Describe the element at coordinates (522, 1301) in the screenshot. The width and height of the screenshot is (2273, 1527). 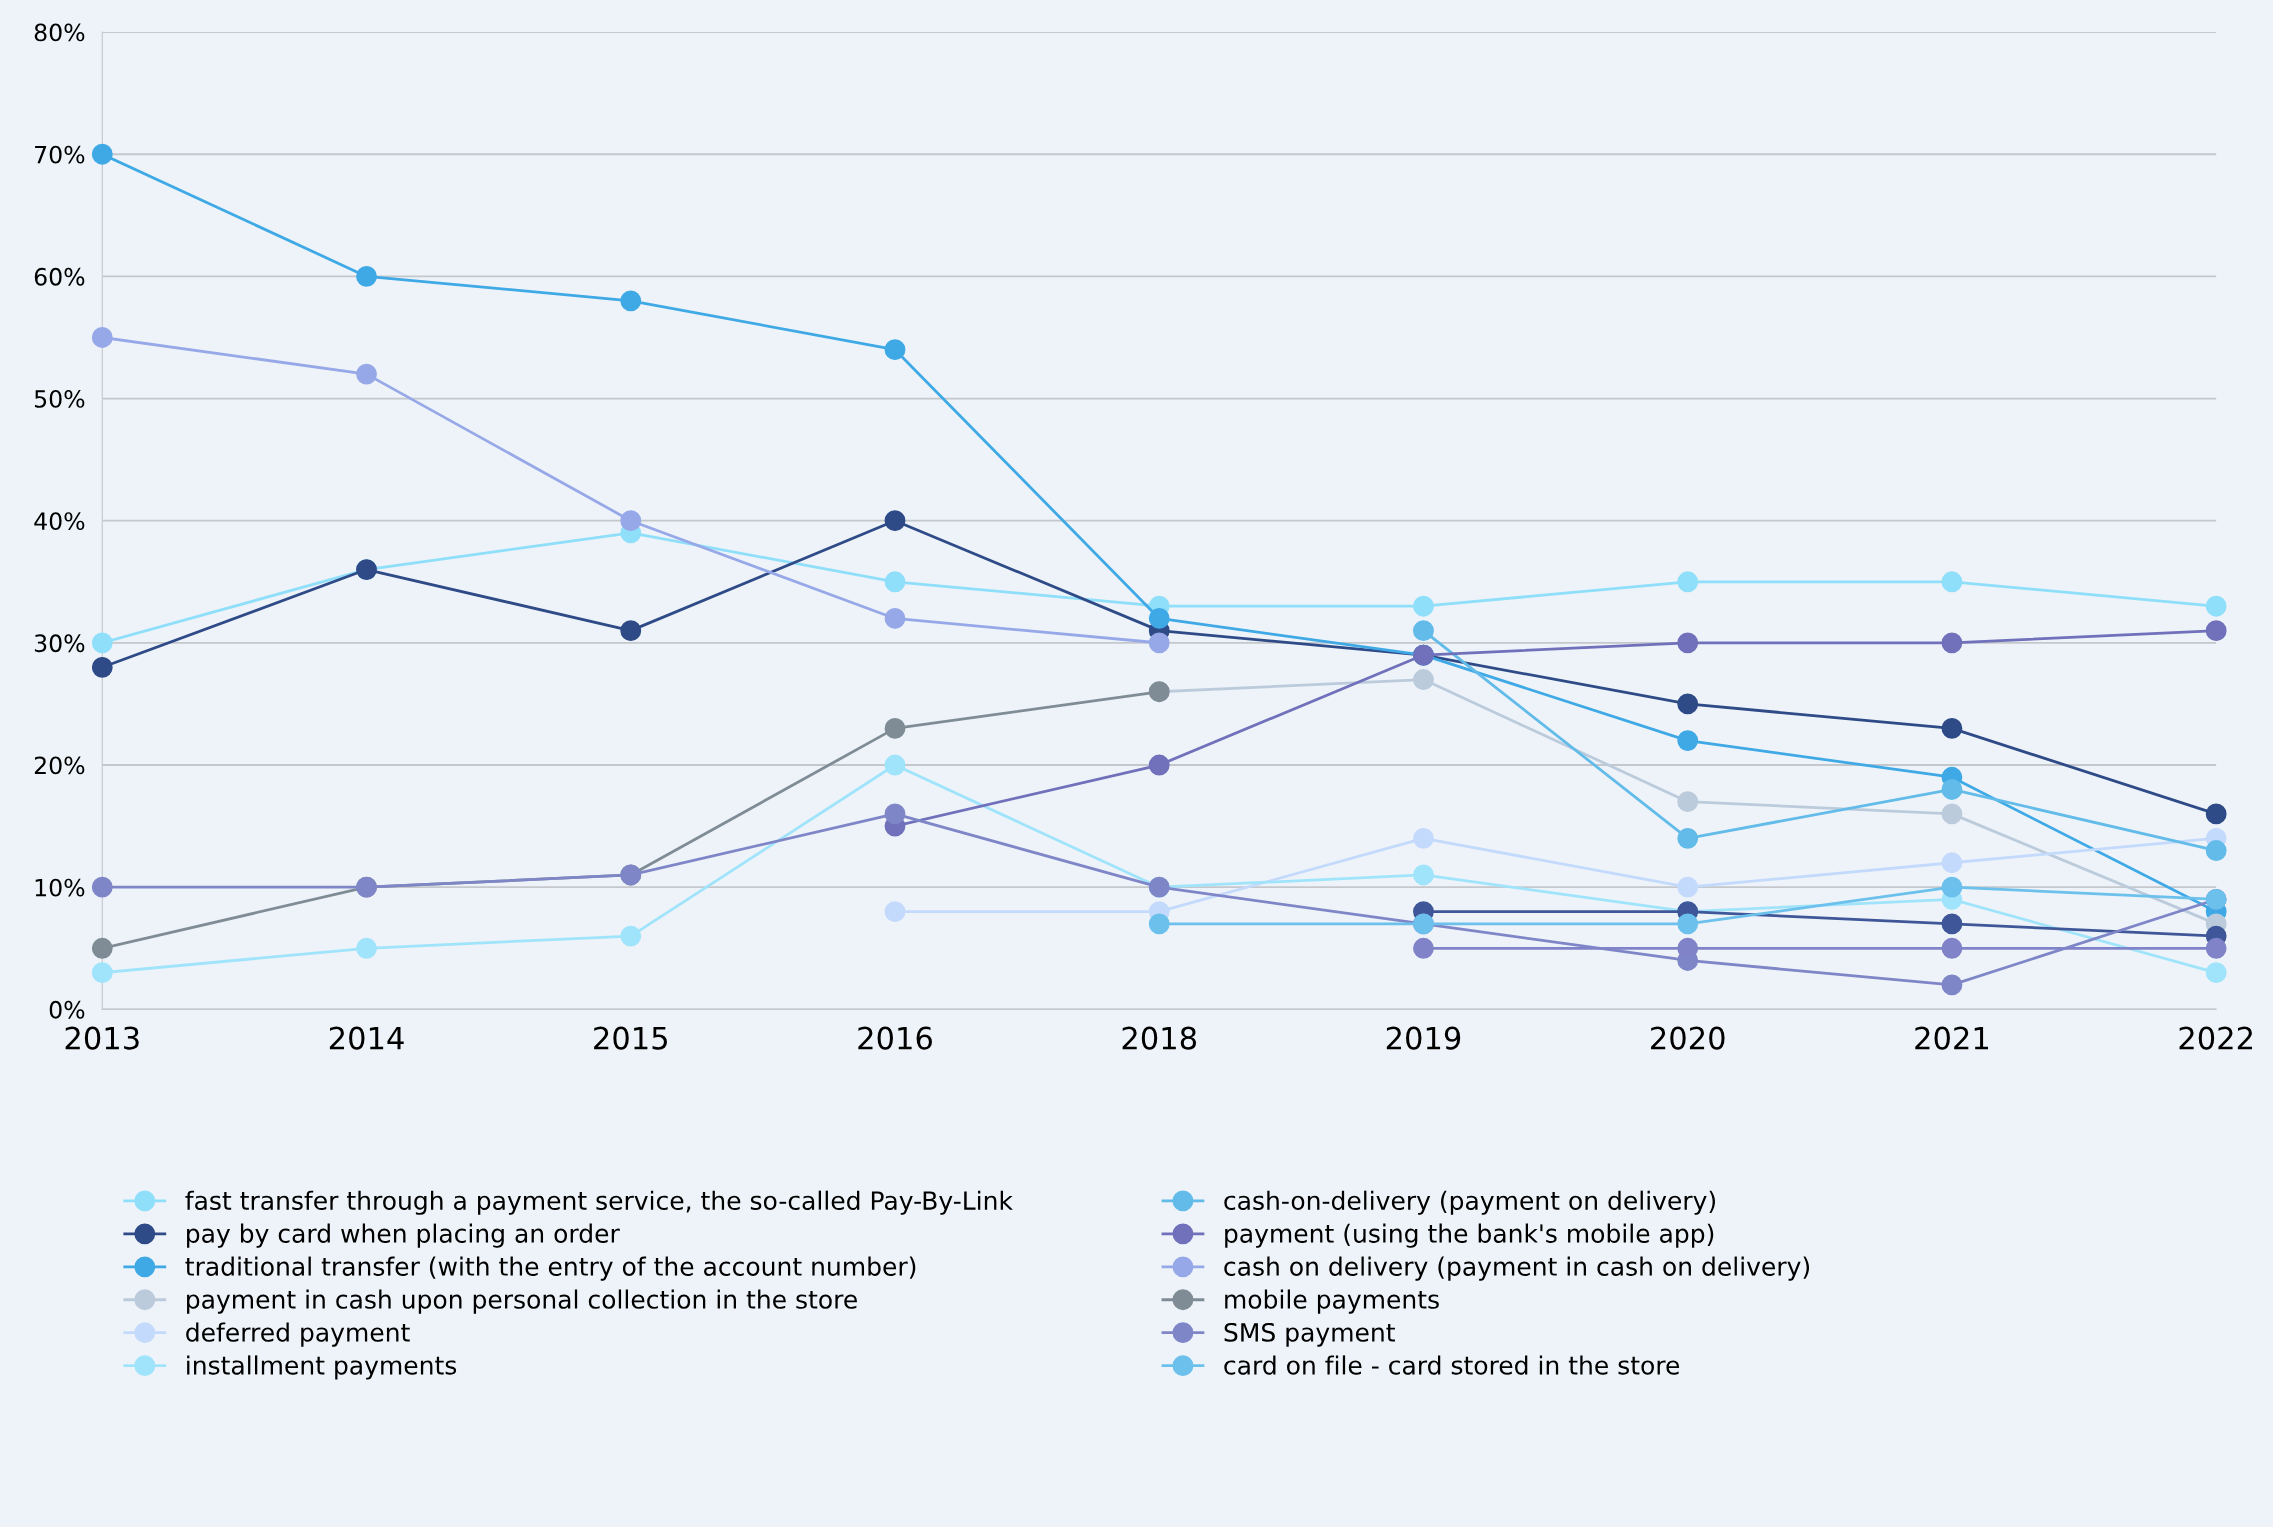
I see `legend-label: payment in cash upon personal collection in the store` at that location.